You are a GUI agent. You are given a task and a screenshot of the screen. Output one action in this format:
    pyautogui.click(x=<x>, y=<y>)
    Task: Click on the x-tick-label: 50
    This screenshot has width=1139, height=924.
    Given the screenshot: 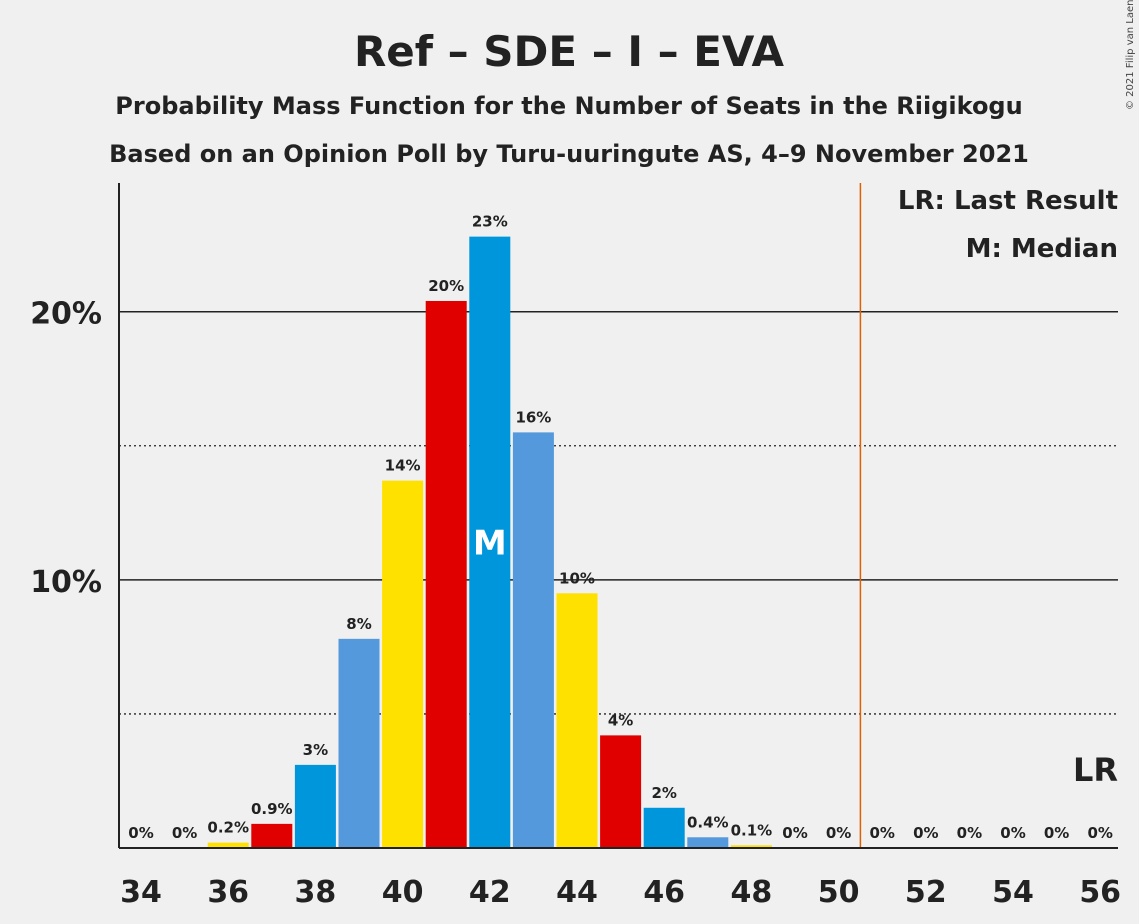 What is the action you would take?
    pyautogui.click(x=839, y=892)
    